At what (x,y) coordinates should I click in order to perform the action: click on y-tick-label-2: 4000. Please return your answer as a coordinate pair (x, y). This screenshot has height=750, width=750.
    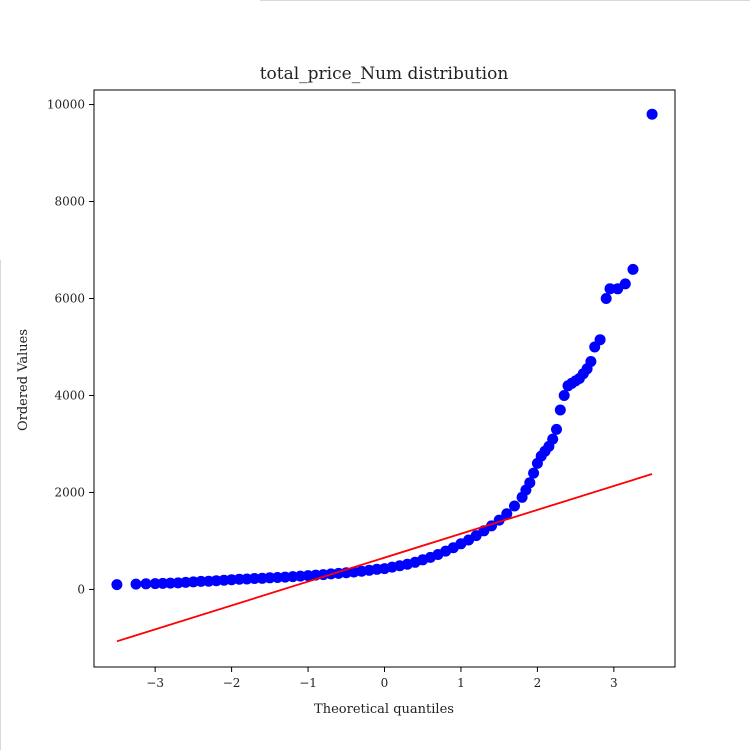
    Looking at the image, I should click on (69, 395).